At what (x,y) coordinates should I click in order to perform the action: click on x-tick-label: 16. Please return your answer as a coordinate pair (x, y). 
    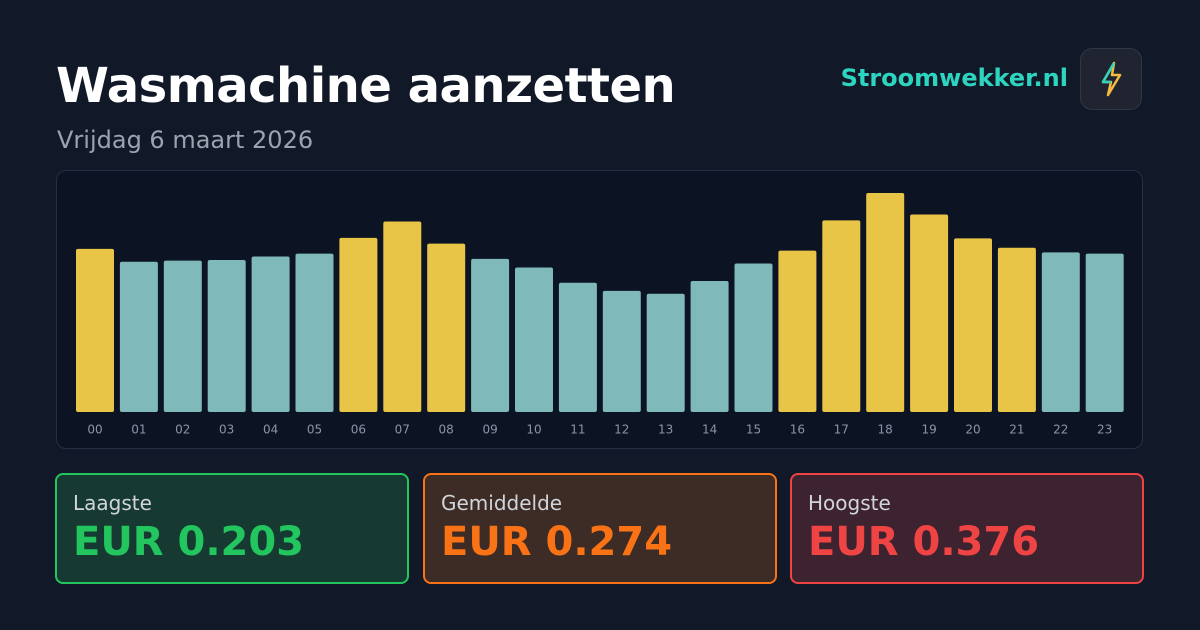
    Looking at the image, I should click on (797, 430).